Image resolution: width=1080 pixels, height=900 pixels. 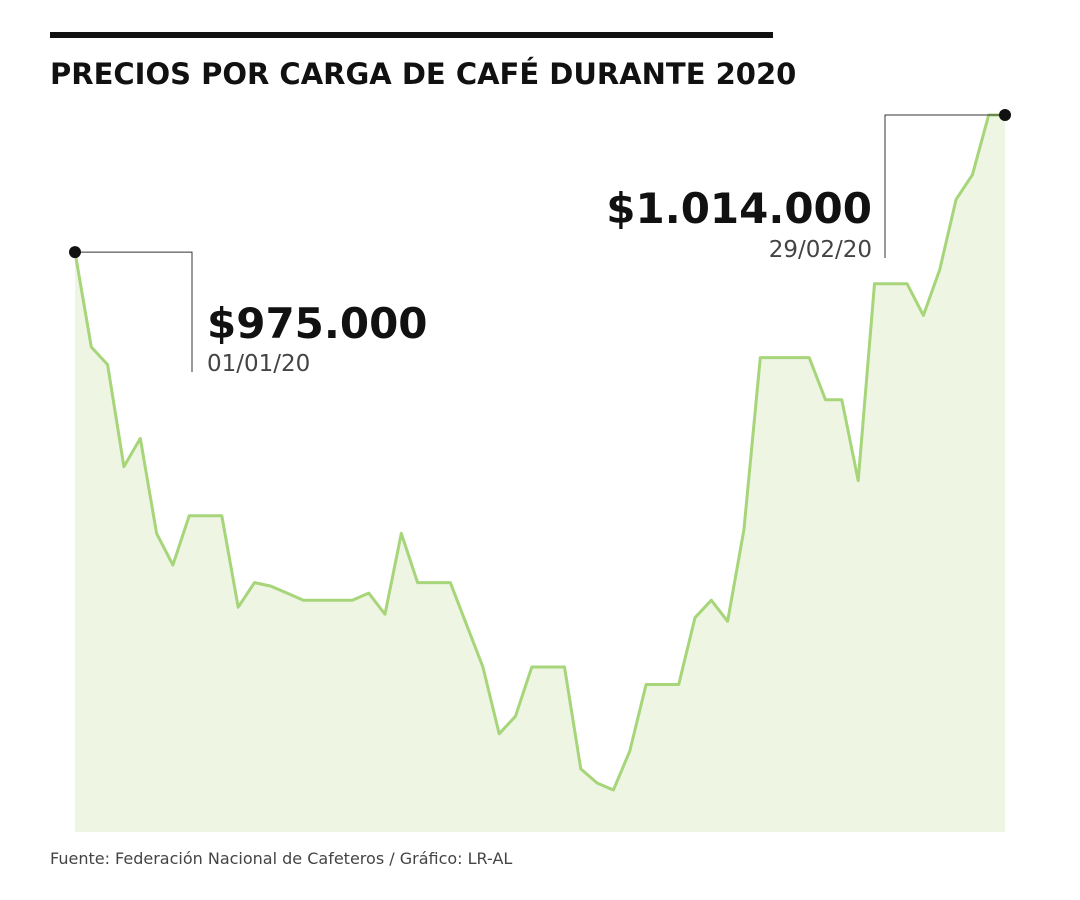 I want to click on value-label: $1.014.000, so click(x=739, y=208).